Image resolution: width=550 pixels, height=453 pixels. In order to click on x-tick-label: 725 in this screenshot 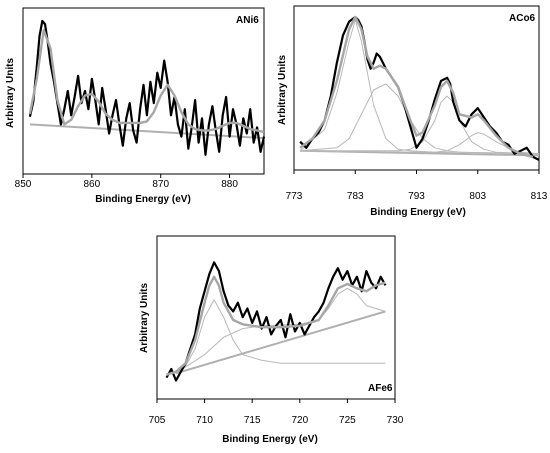, I will do `click(347, 420)`.